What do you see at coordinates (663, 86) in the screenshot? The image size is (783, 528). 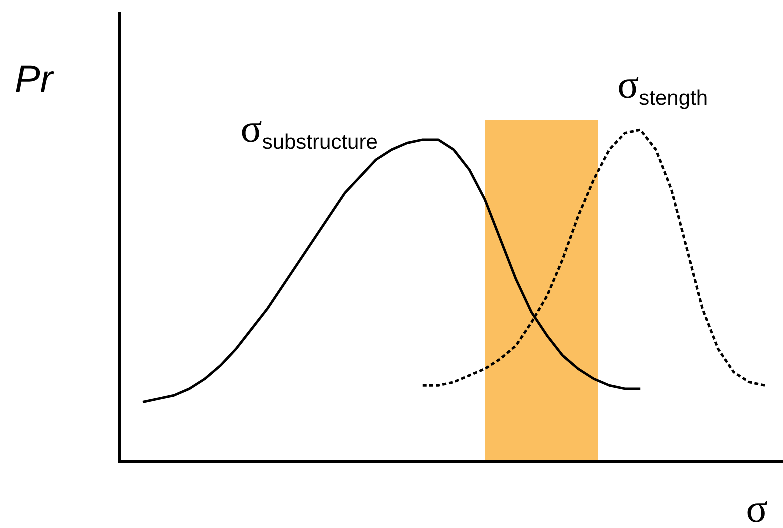 I see `series-label: σ$_{stength}$` at bounding box center [663, 86].